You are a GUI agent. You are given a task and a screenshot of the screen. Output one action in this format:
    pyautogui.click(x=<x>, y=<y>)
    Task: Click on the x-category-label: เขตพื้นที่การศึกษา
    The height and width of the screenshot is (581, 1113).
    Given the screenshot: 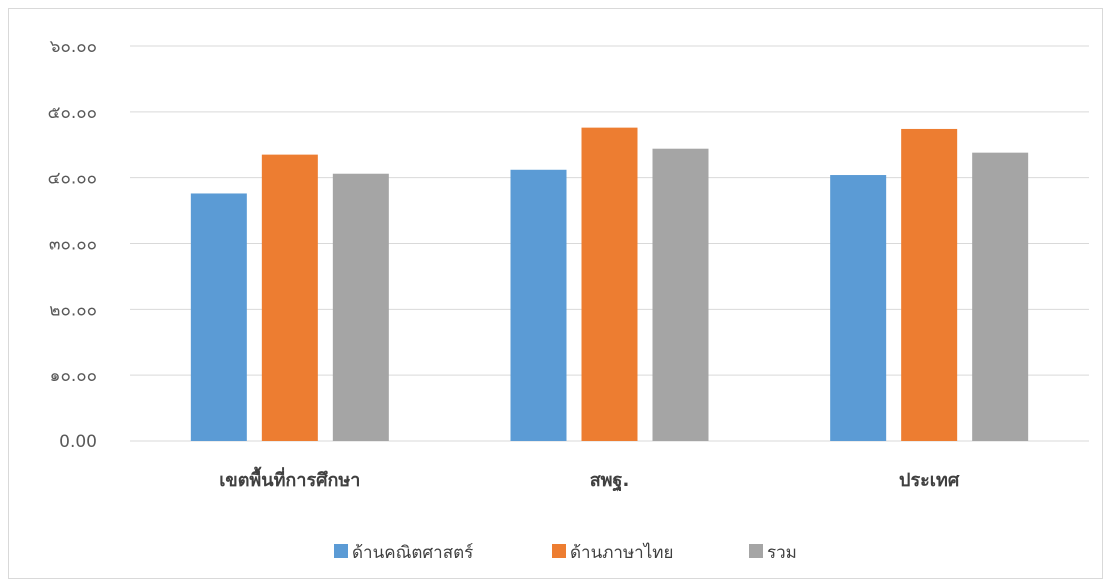 What is the action you would take?
    pyautogui.click(x=289, y=478)
    